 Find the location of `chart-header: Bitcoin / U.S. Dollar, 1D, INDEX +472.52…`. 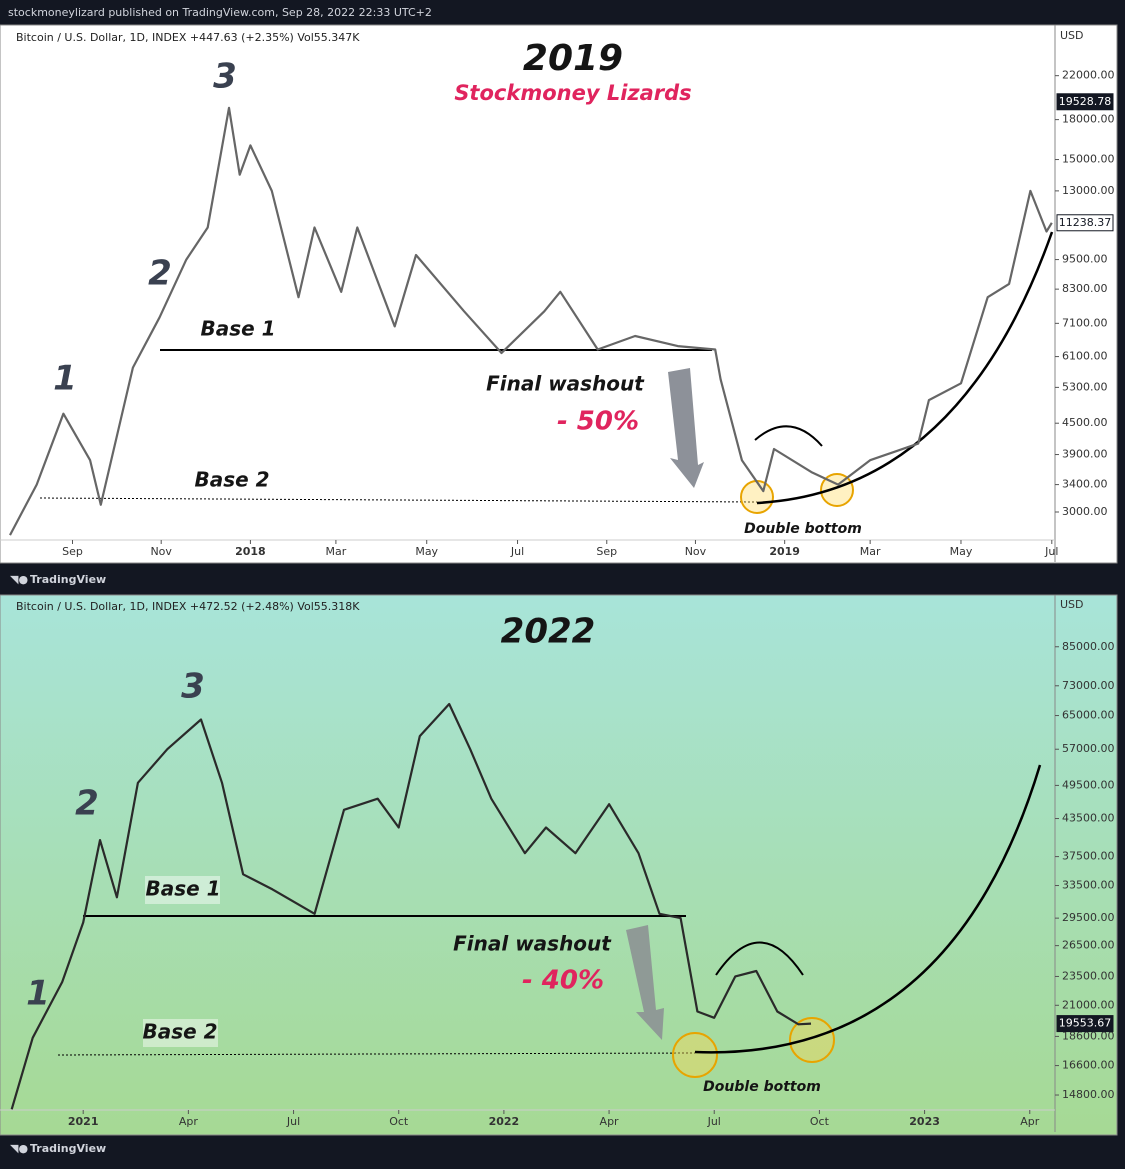

chart-header: Bitcoin / U.S. Dollar, 1D, INDEX +472.52… is located at coordinates (188, 606).